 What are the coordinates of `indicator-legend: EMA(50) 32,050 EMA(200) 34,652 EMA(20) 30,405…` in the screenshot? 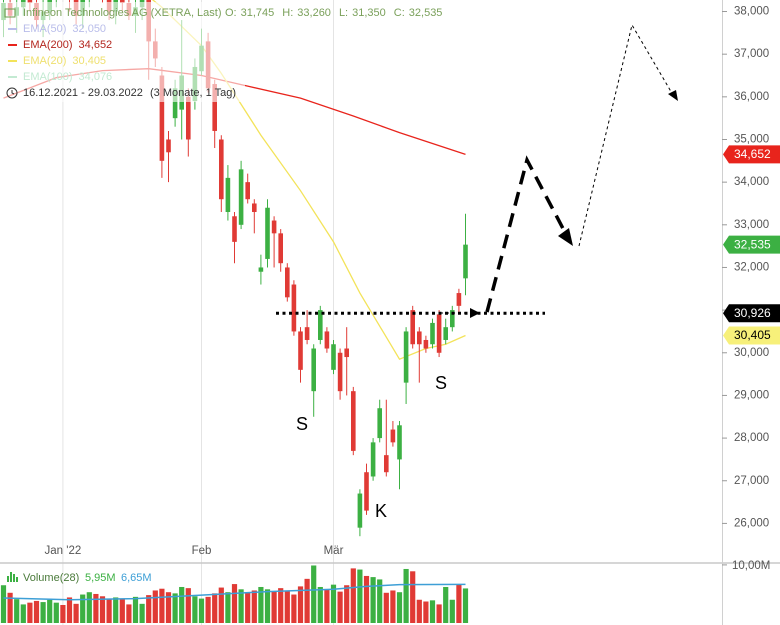 It's located at (60, 53).